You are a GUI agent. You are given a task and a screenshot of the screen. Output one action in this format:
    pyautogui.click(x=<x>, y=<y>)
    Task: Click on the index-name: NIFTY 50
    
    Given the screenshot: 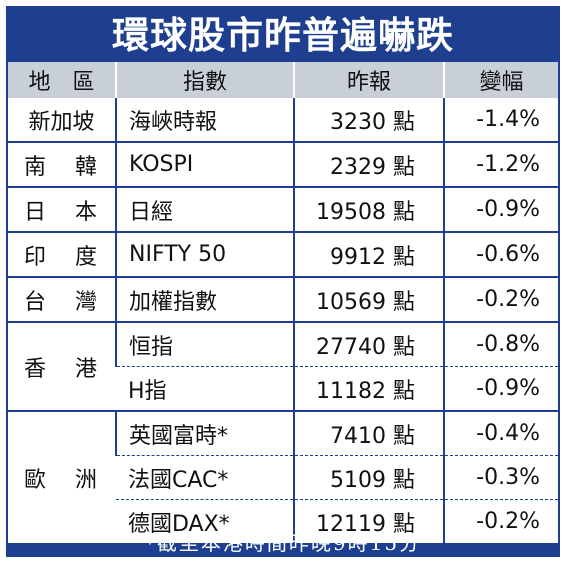 What is the action you would take?
    pyautogui.click(x=204, y=254)
    